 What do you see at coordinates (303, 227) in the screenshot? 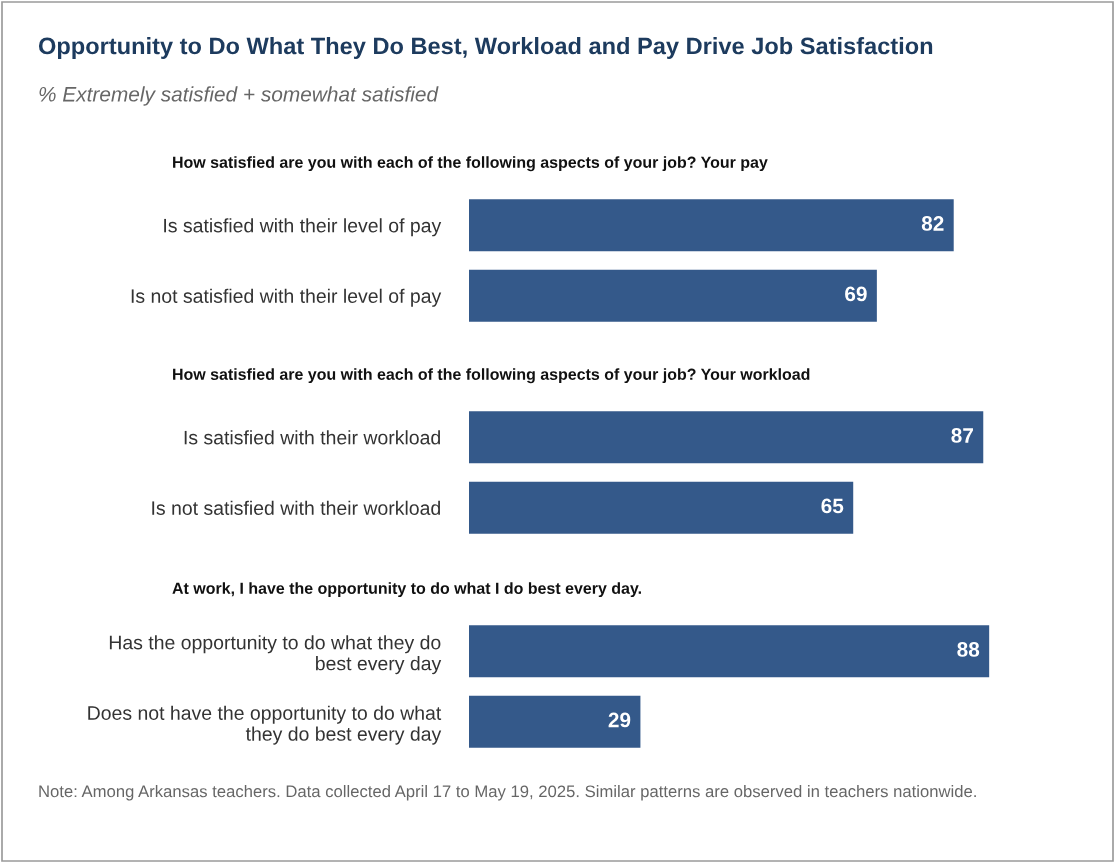
I see `y-tick-label: Is satisfied with their level of pay` at bounding box center [303, 227].